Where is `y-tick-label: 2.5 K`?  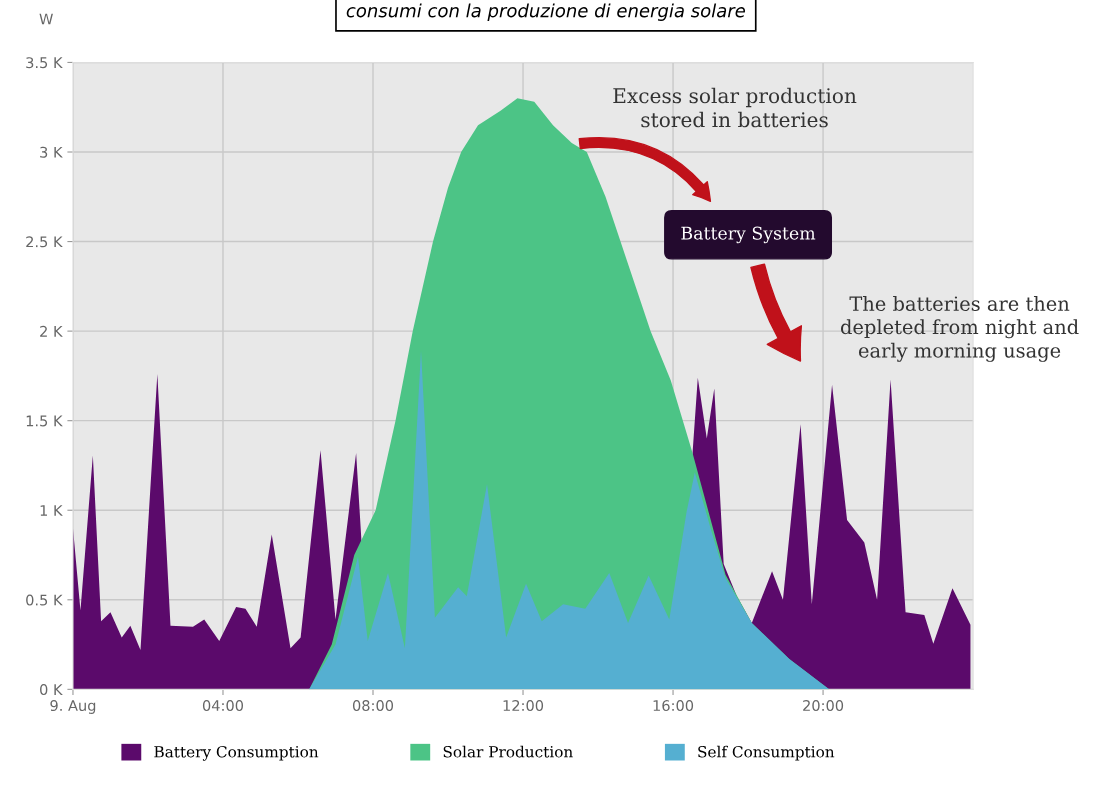 y-tick-label: 2.5 K is located at coordinates (44, 242).